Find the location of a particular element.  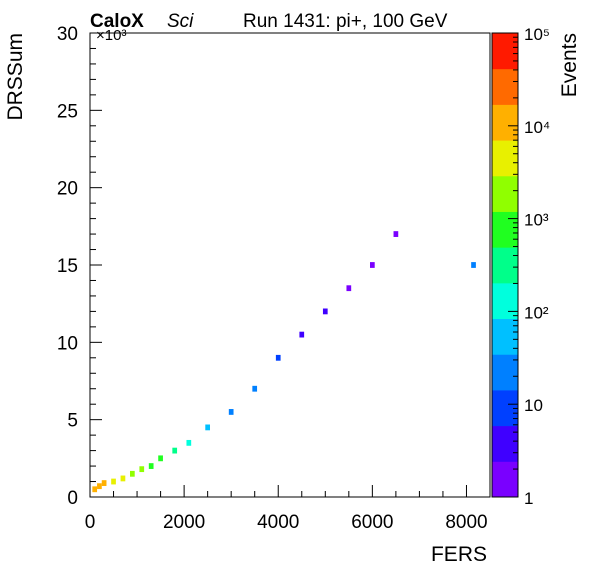

y-tick-label: 5 is located at coordinates (72, 421).